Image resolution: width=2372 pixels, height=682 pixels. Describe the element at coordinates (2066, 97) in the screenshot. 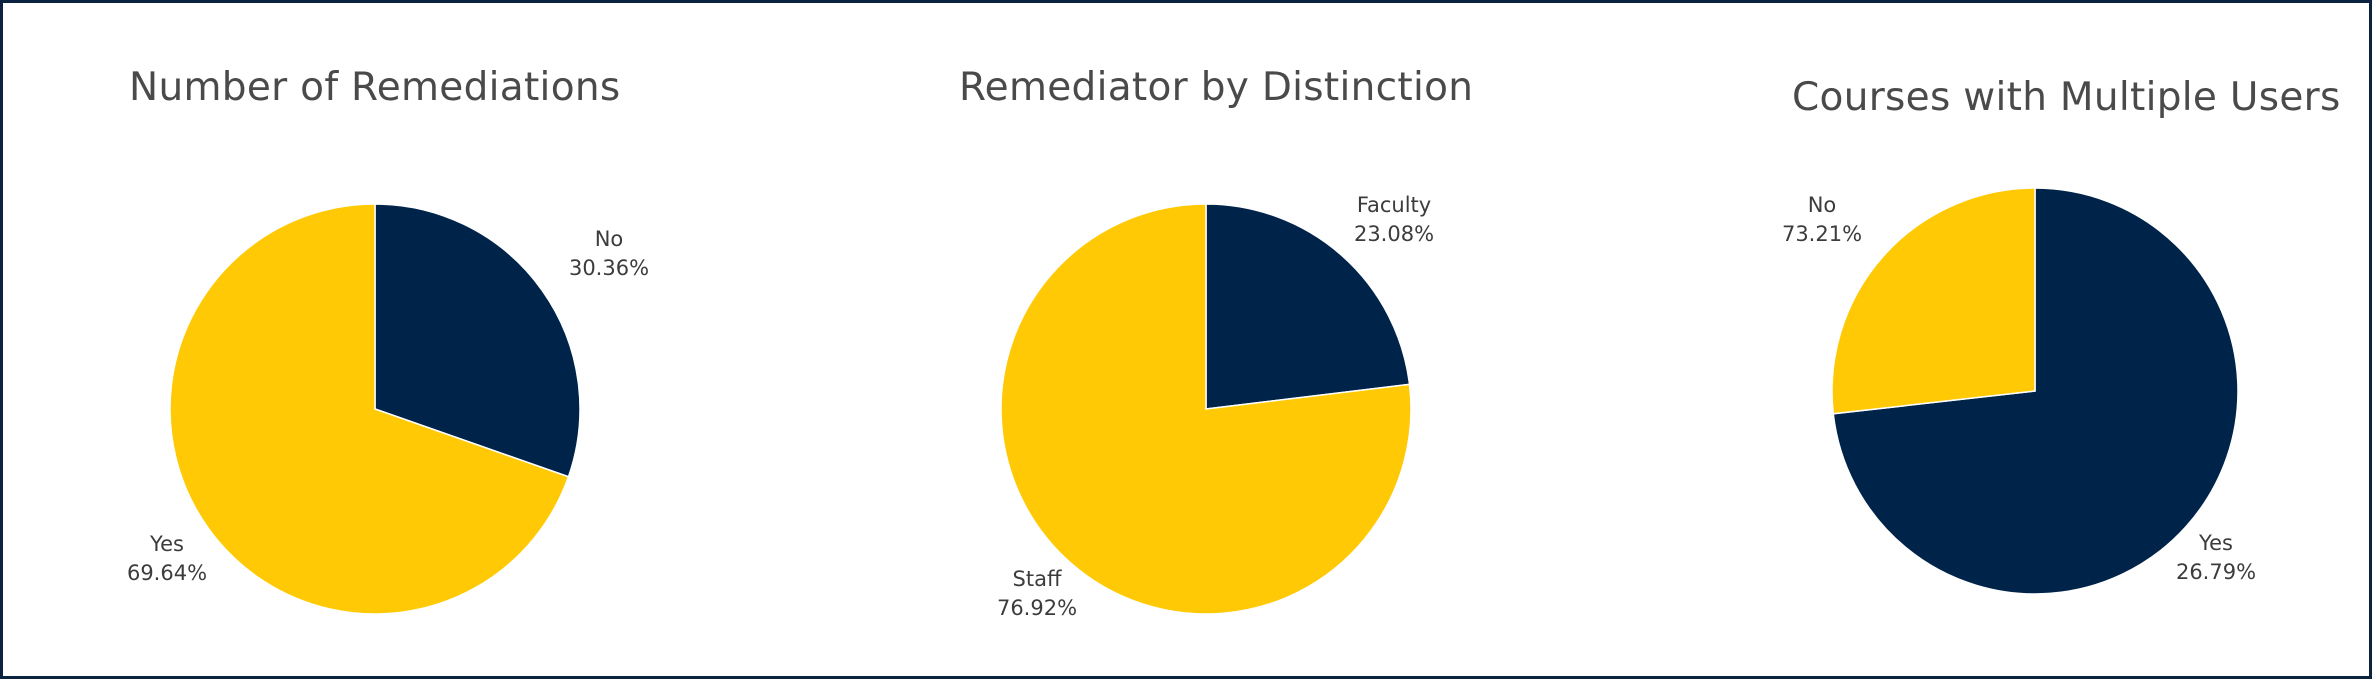

I see `chart-title-multiple-users: Courses with Multiple Users` at that location.